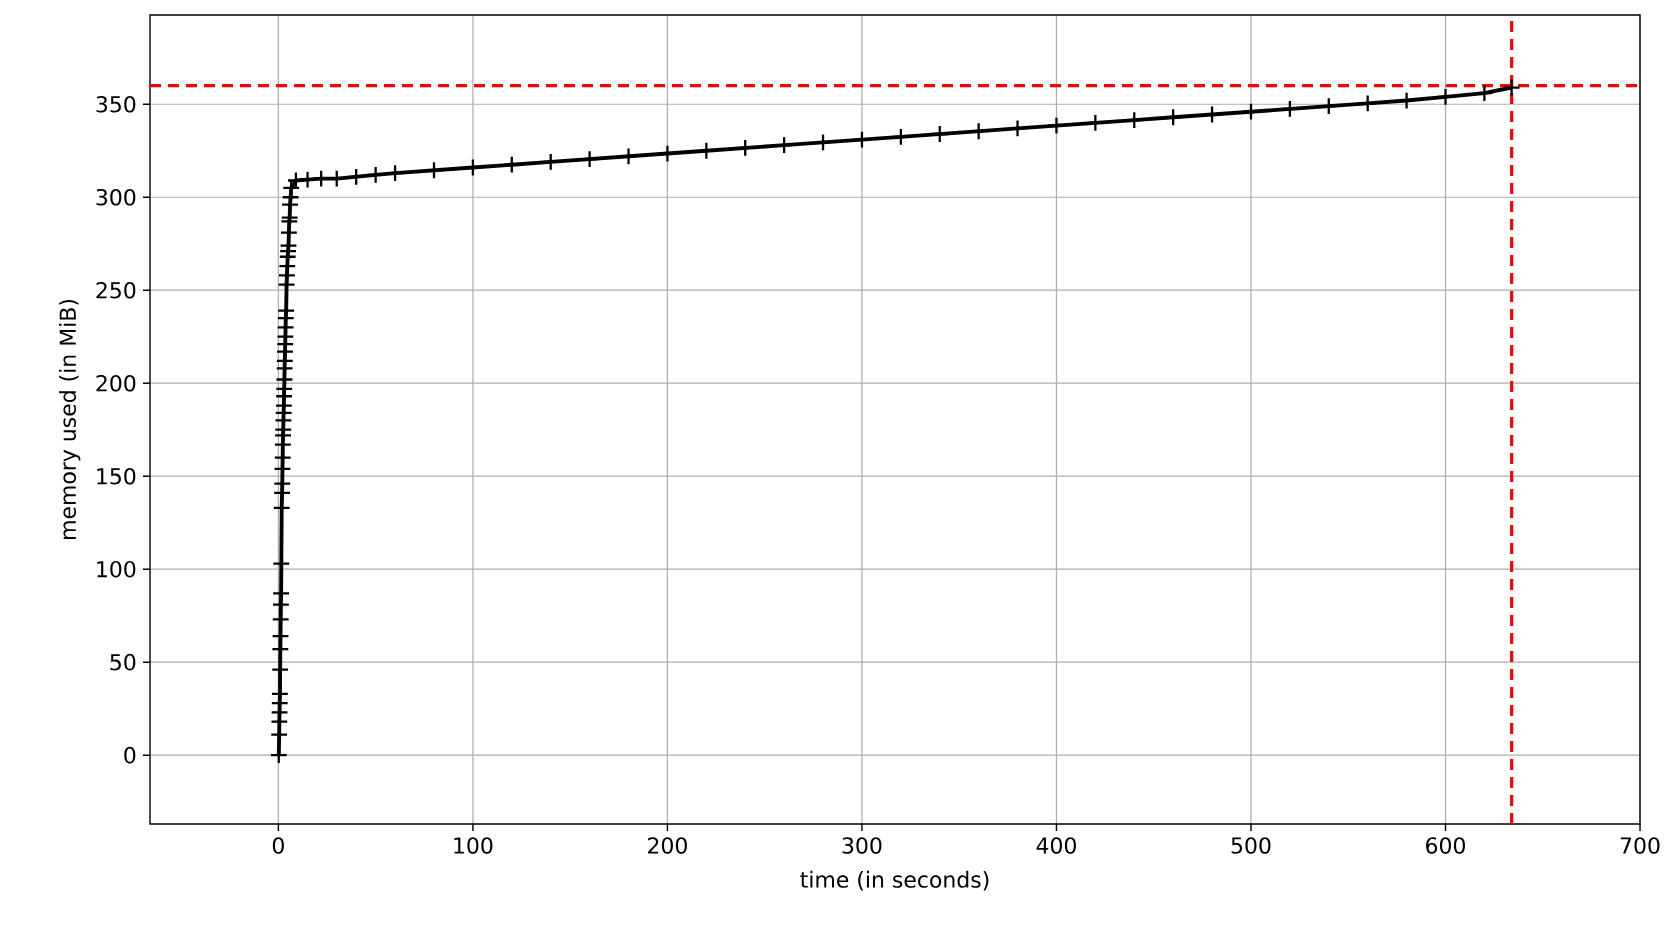  What do you see at coordinates (1445, 845) in the screenshot?
I see `x-tick-label: 600` at bounding box center [1445, 845].